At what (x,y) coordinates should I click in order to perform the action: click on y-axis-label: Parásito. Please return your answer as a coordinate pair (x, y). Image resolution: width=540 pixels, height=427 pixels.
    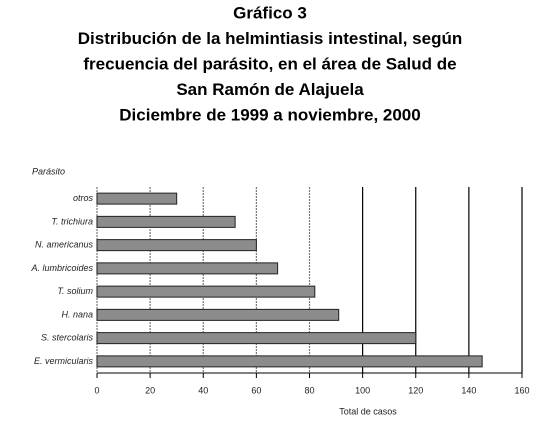
    Looking at the image, I should click on (48, 171).